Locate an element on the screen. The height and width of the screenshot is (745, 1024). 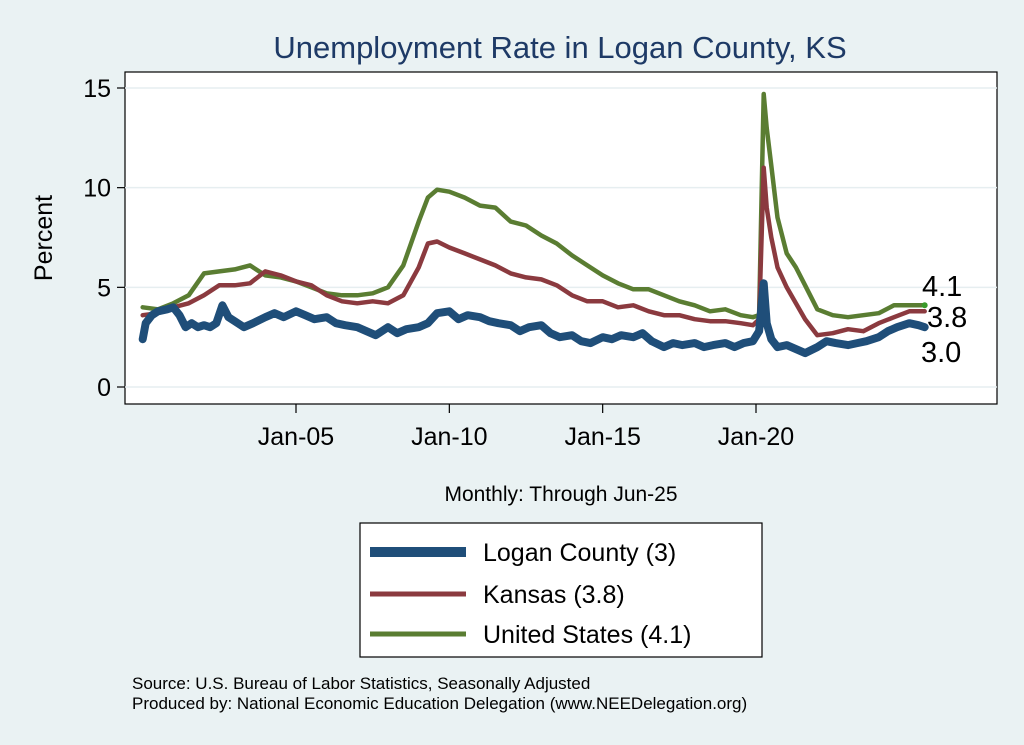
y-tick-label-2: 10 is located at coordinates (97, 189).